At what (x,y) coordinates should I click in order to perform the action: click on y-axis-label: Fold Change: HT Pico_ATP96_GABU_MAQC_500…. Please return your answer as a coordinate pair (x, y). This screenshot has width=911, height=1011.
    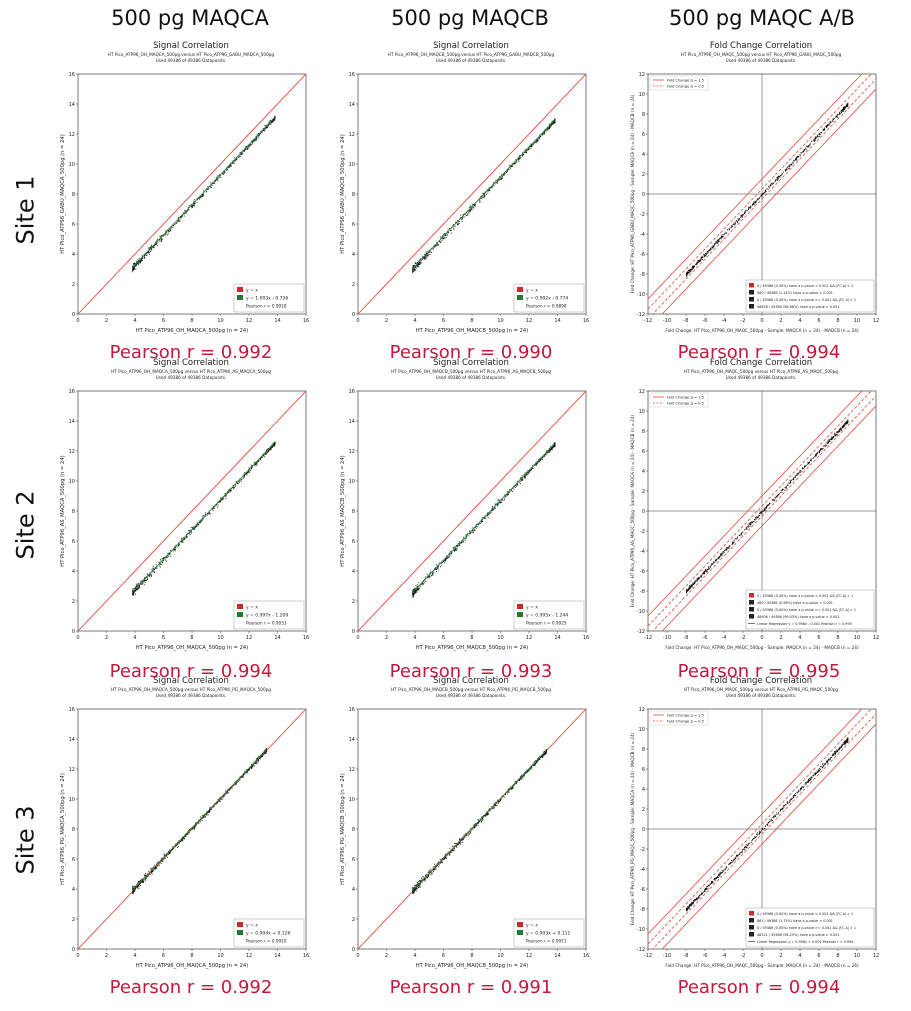
    Looking at the image, I should click on (632, 193).